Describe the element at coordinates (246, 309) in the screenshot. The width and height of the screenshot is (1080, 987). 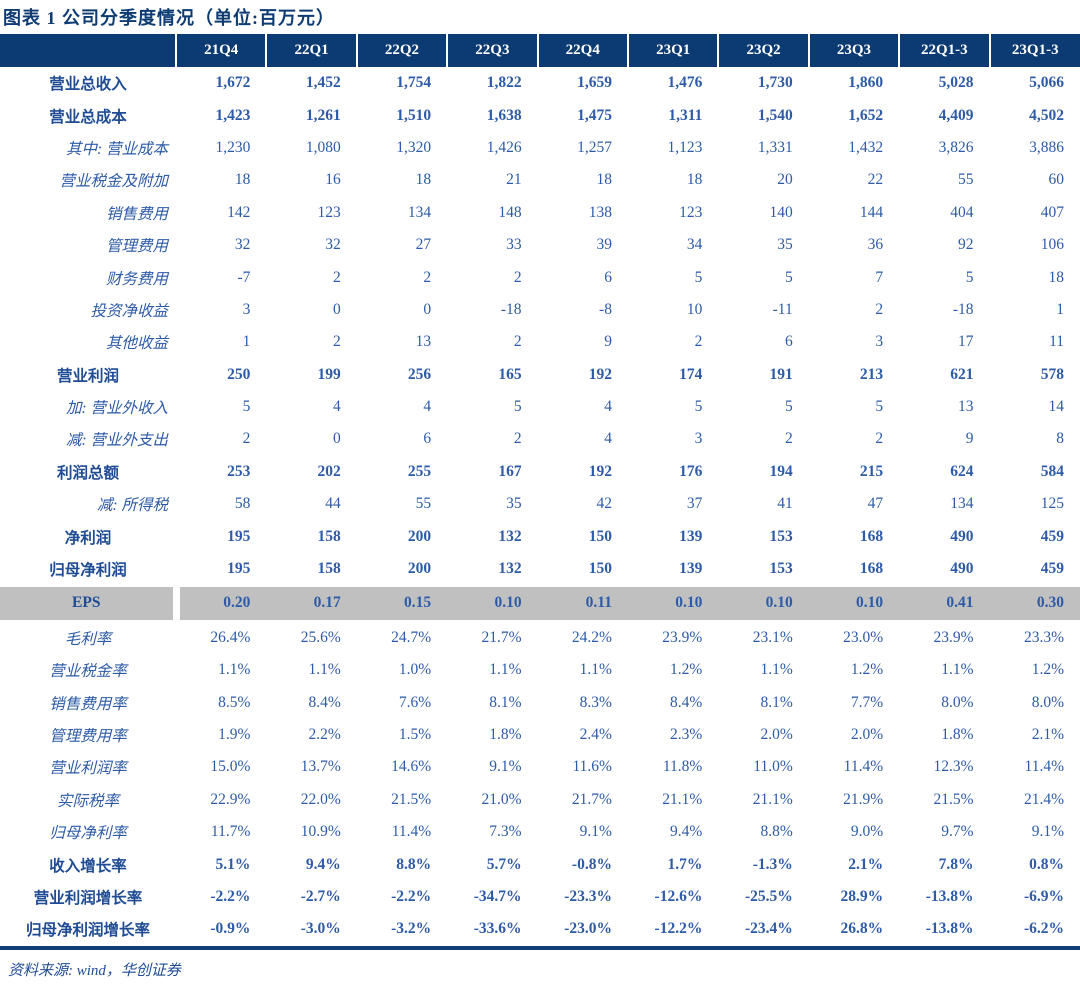
I see `value-cell: 3` at that location.